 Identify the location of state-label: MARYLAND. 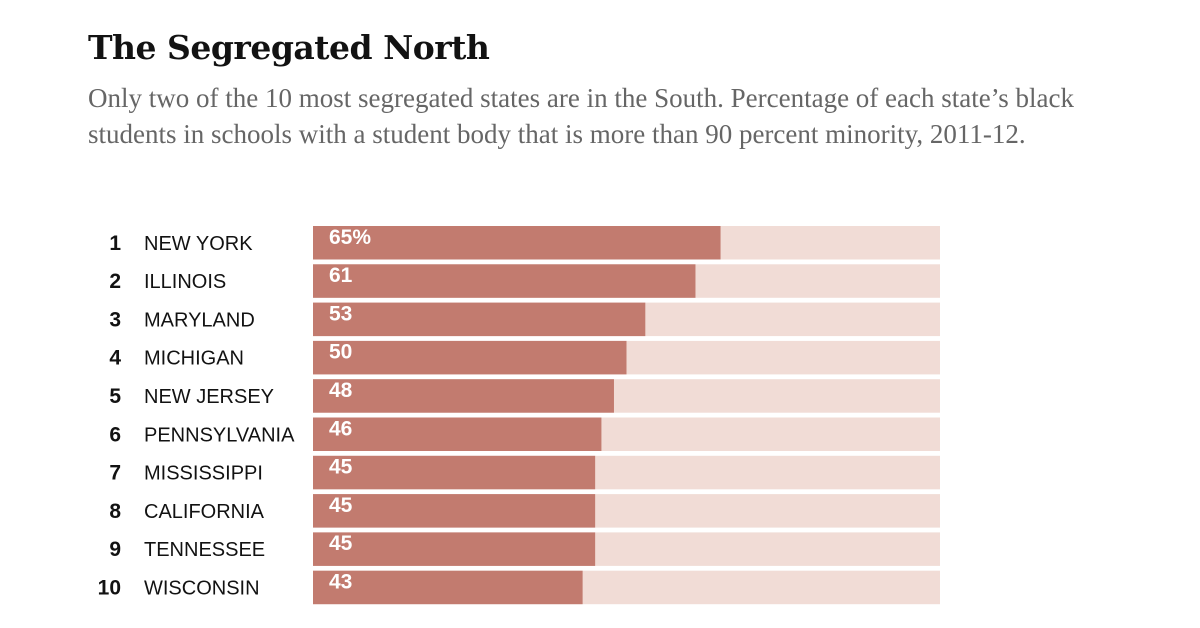
(199, 320).